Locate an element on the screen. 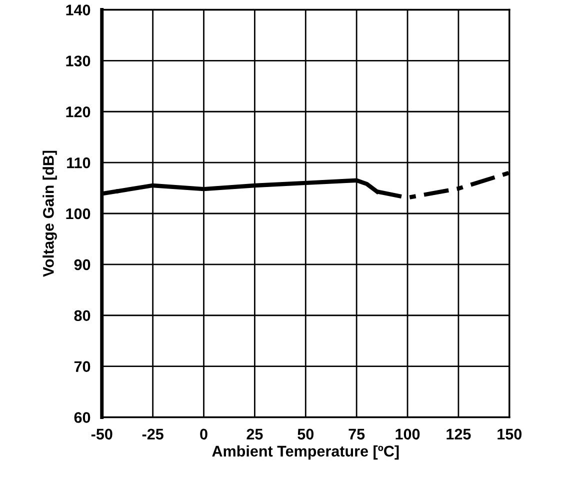 The height and width of the screenshot is (488, 566). y-tick-label: 70 is located at coordinates (82, 366).